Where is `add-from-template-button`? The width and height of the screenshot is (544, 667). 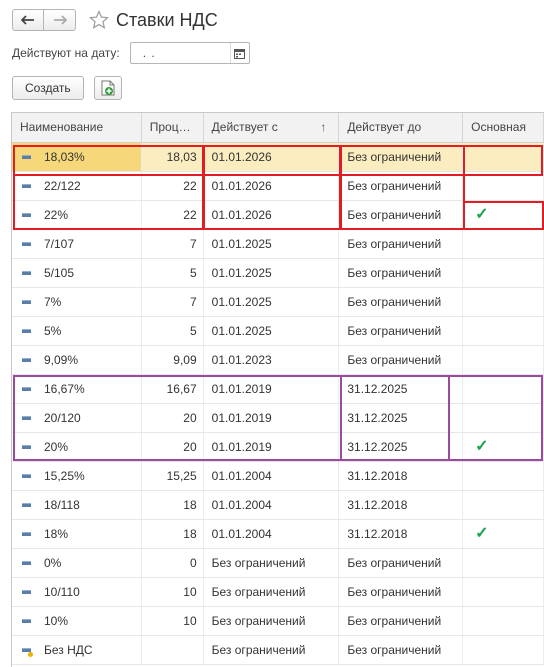 add-from-template-button is located at coordinates (107, 88).